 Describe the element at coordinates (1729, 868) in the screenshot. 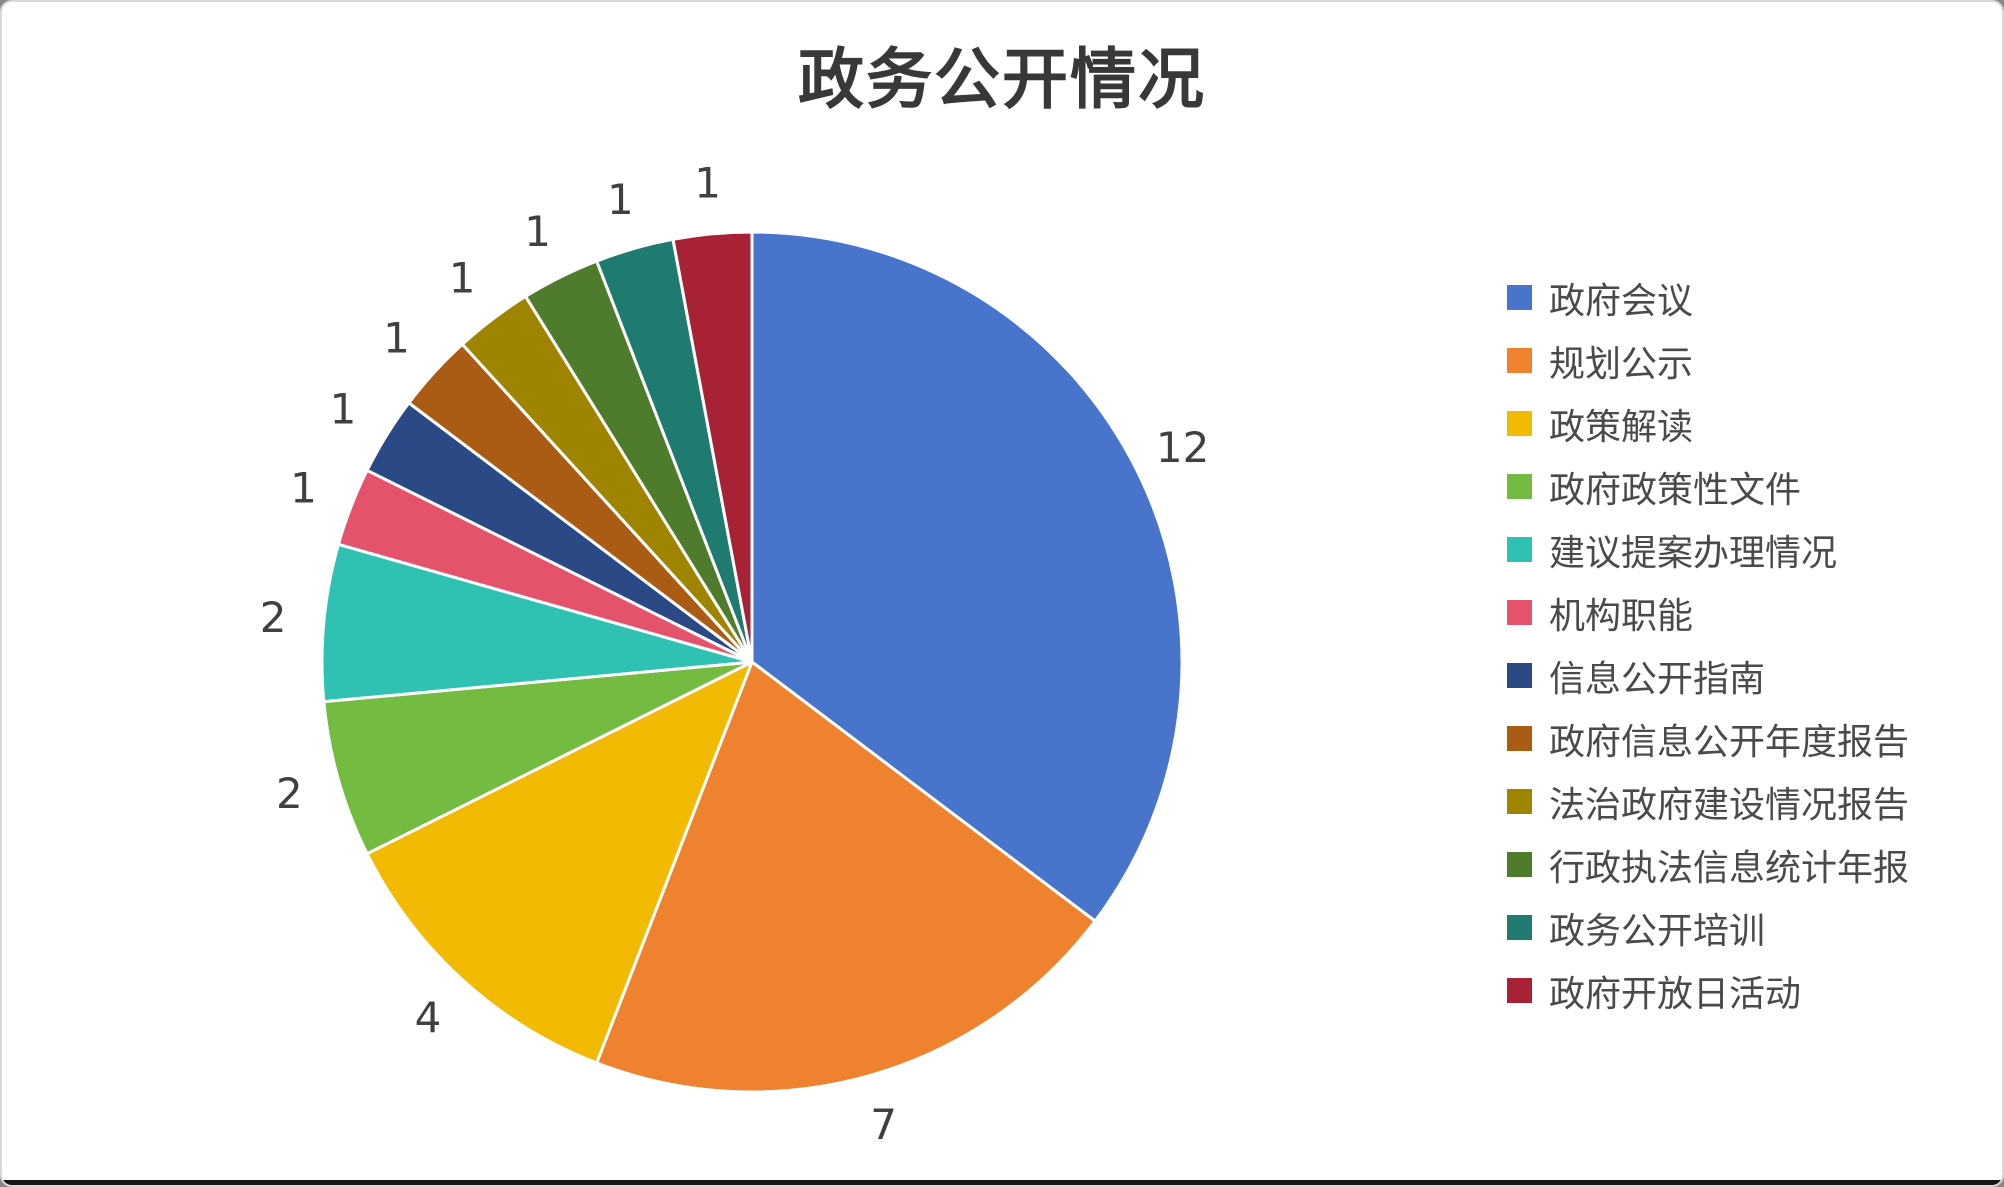

I see `legend-label: 行政执法信息统计年报` at that location.